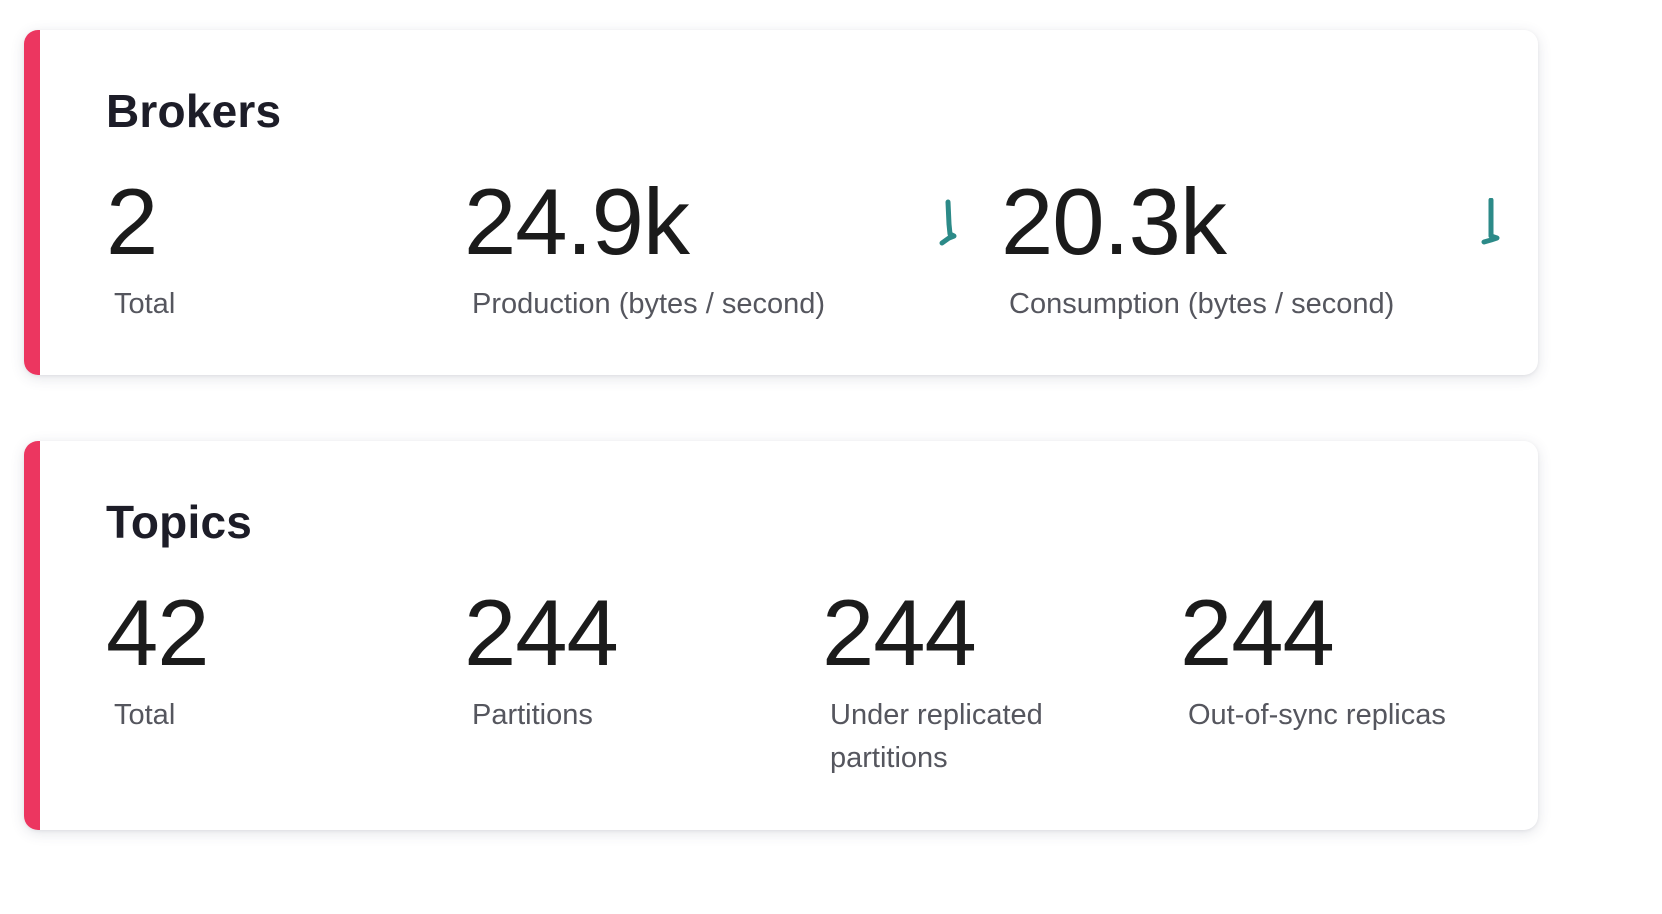 The image size is (1662, 914). I want to click on partitions-label: Partitions, so click(532, 715).